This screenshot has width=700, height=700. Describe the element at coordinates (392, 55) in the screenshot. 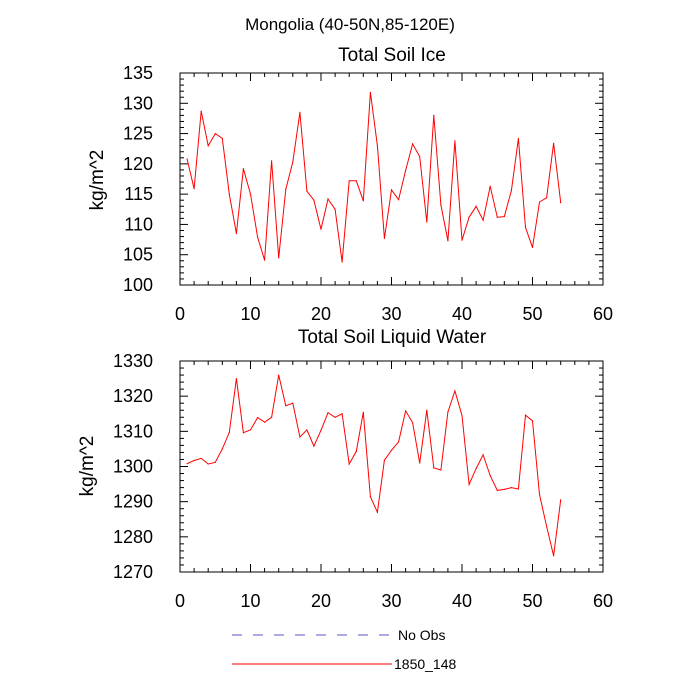

I see `panel-title: Total Soil Ice` at that location.